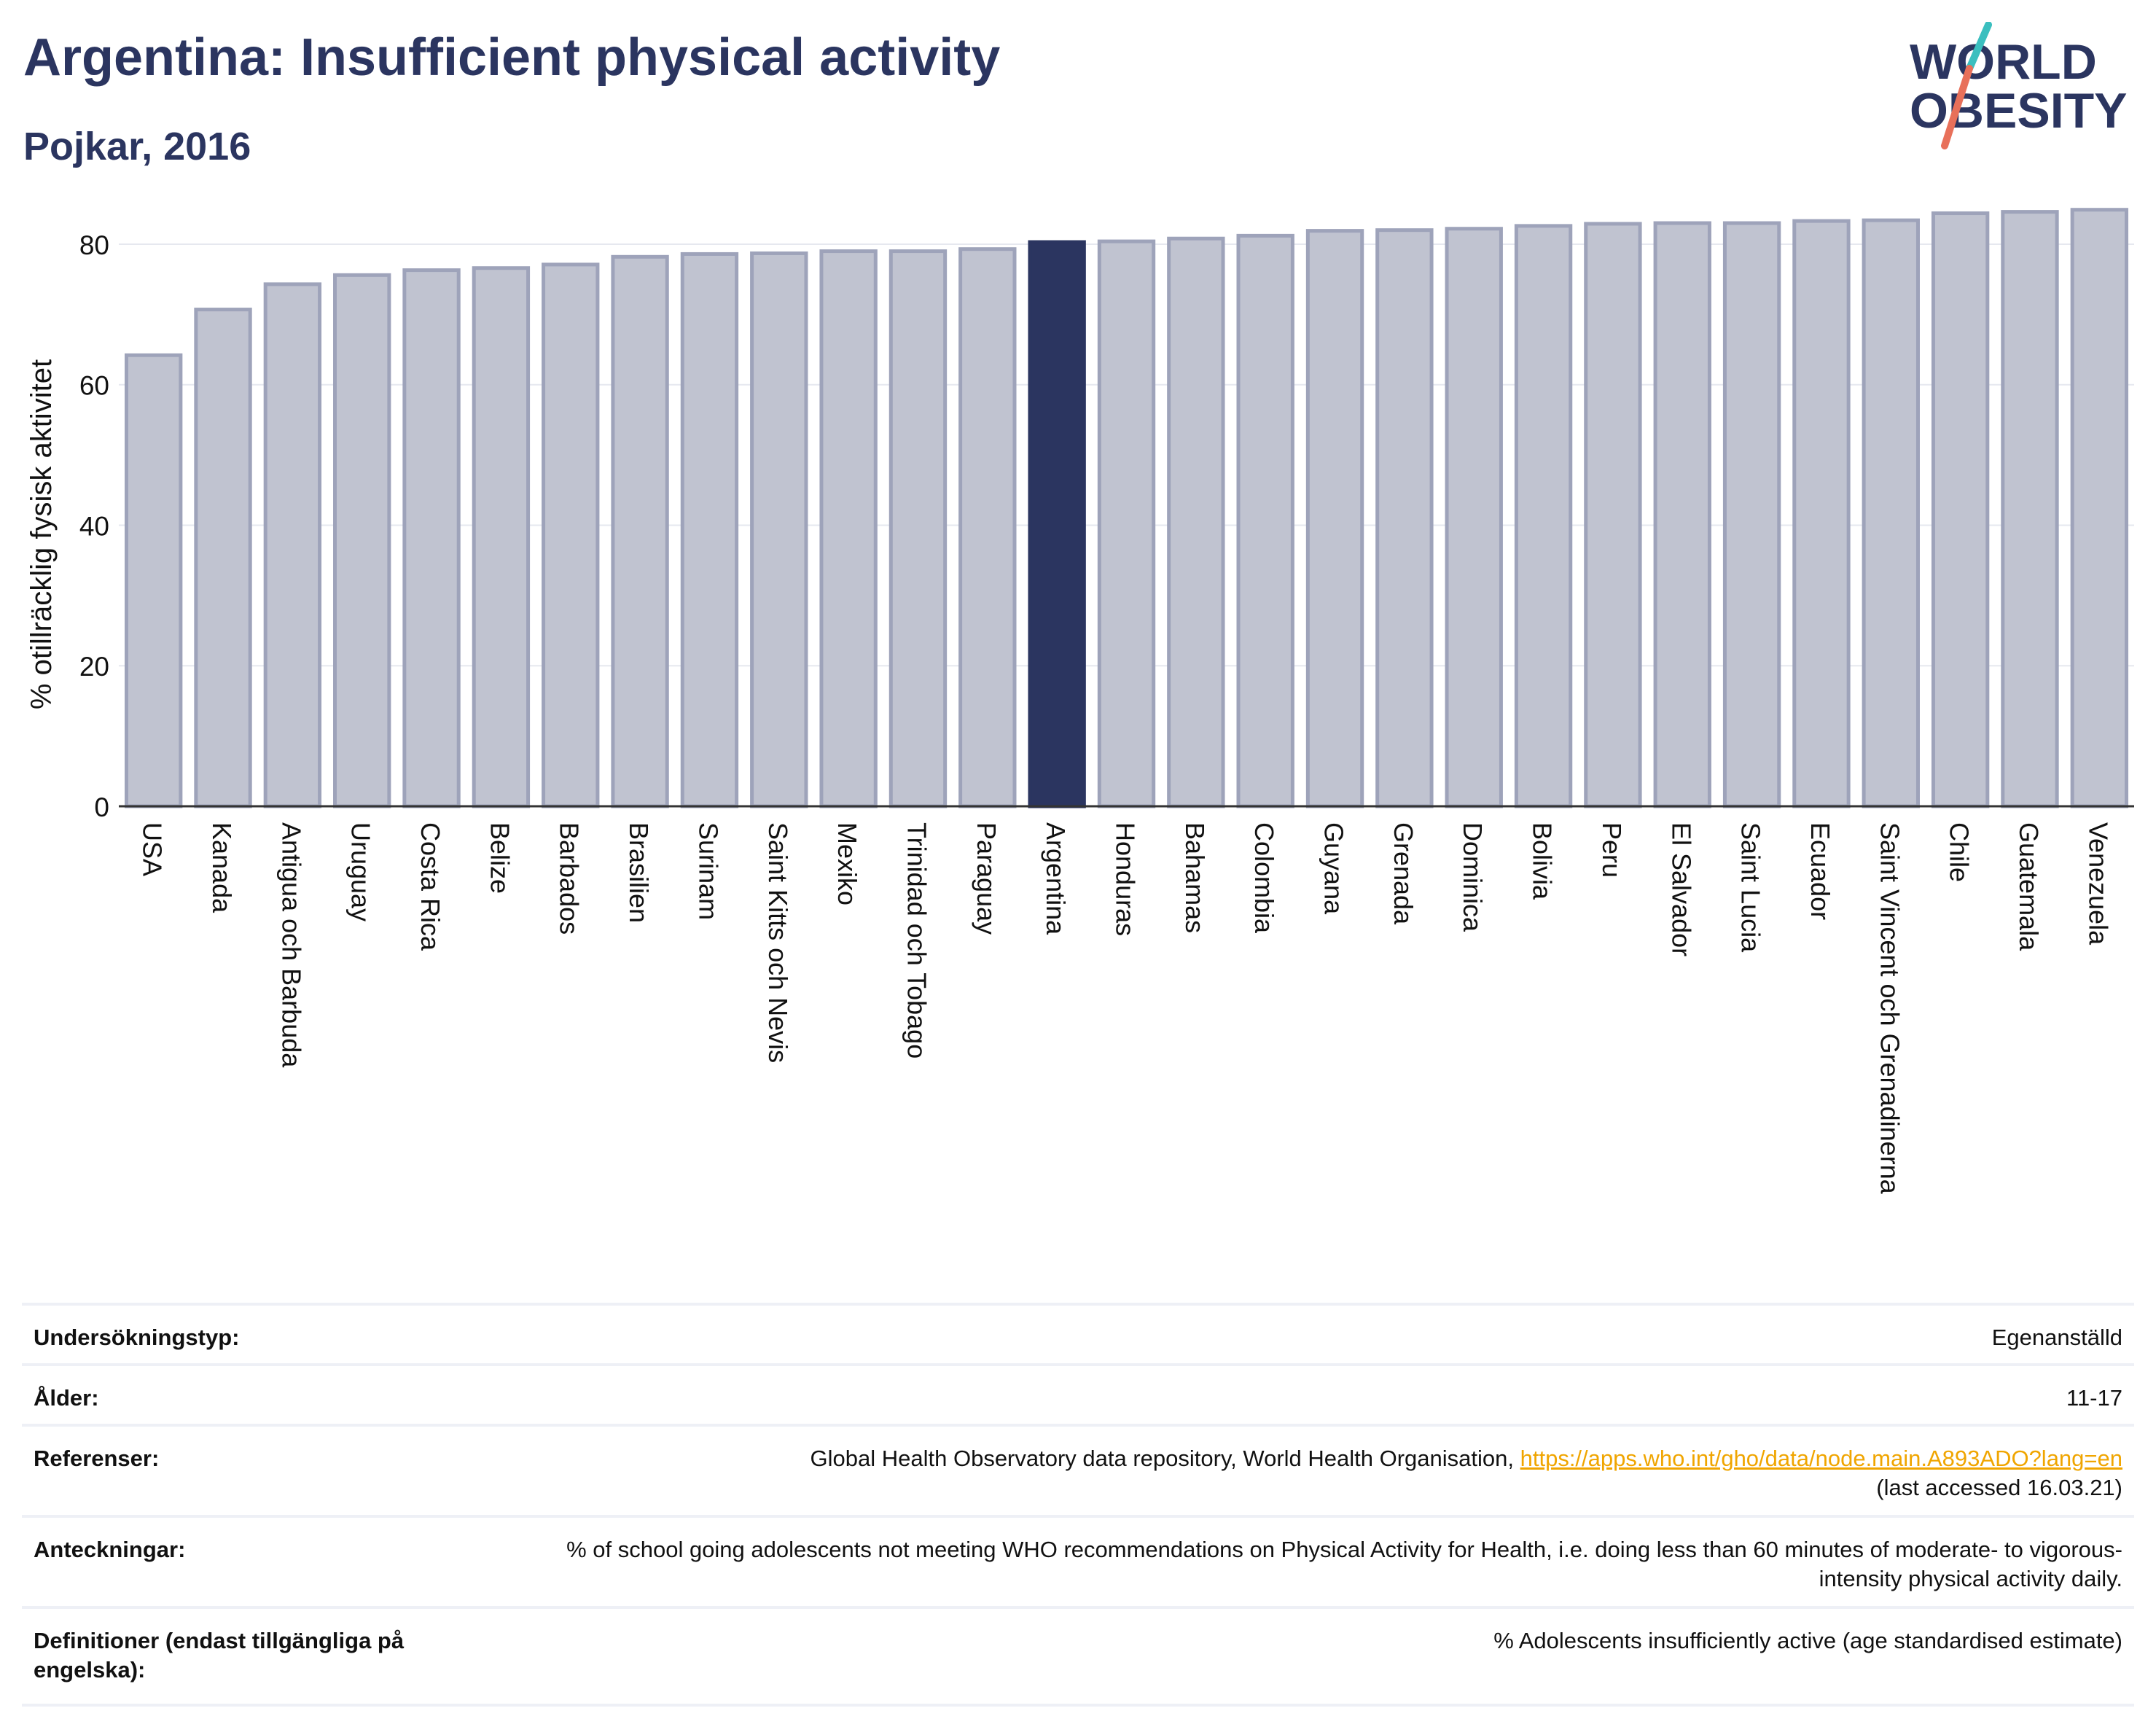  I want to click on x-tick-label: Paraguay, so click(987, 878).